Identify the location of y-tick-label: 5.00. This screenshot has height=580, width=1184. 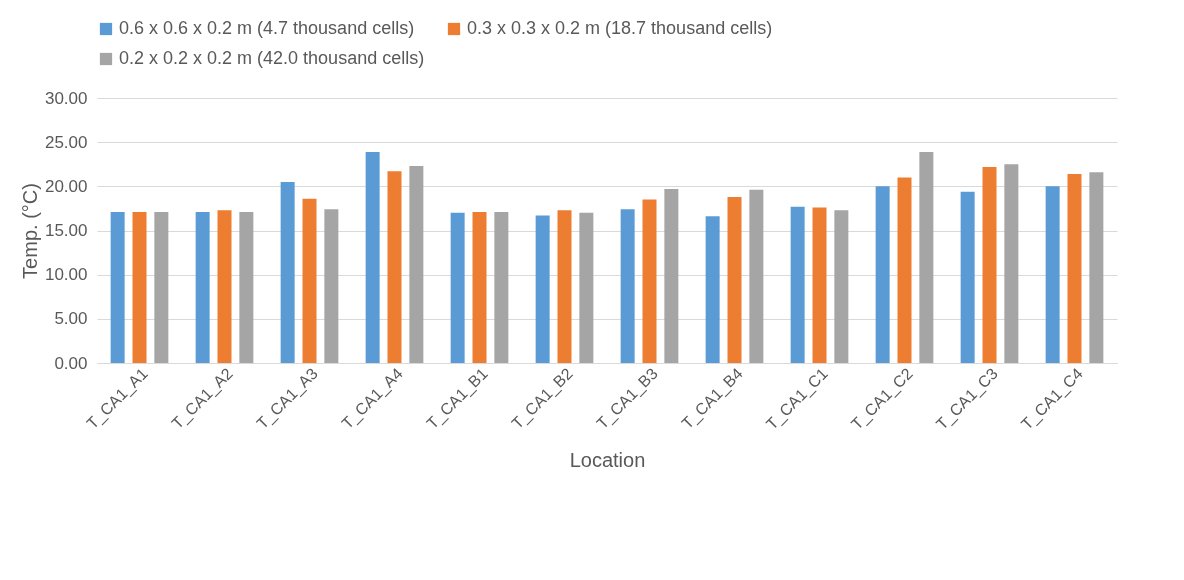
(71, 319).